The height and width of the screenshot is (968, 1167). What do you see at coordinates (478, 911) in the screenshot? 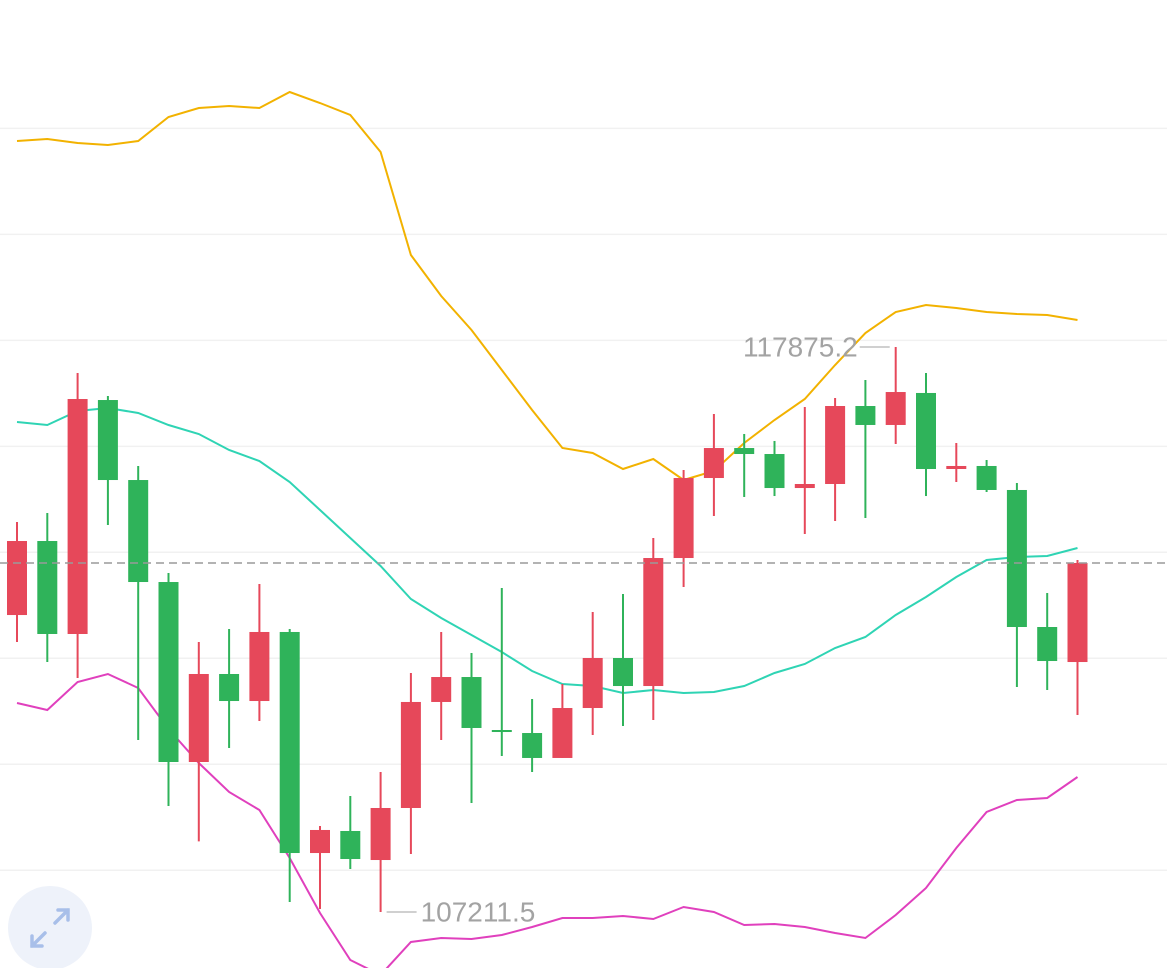
I see `min-label: 107211.5` at bounding box center [478, 911].